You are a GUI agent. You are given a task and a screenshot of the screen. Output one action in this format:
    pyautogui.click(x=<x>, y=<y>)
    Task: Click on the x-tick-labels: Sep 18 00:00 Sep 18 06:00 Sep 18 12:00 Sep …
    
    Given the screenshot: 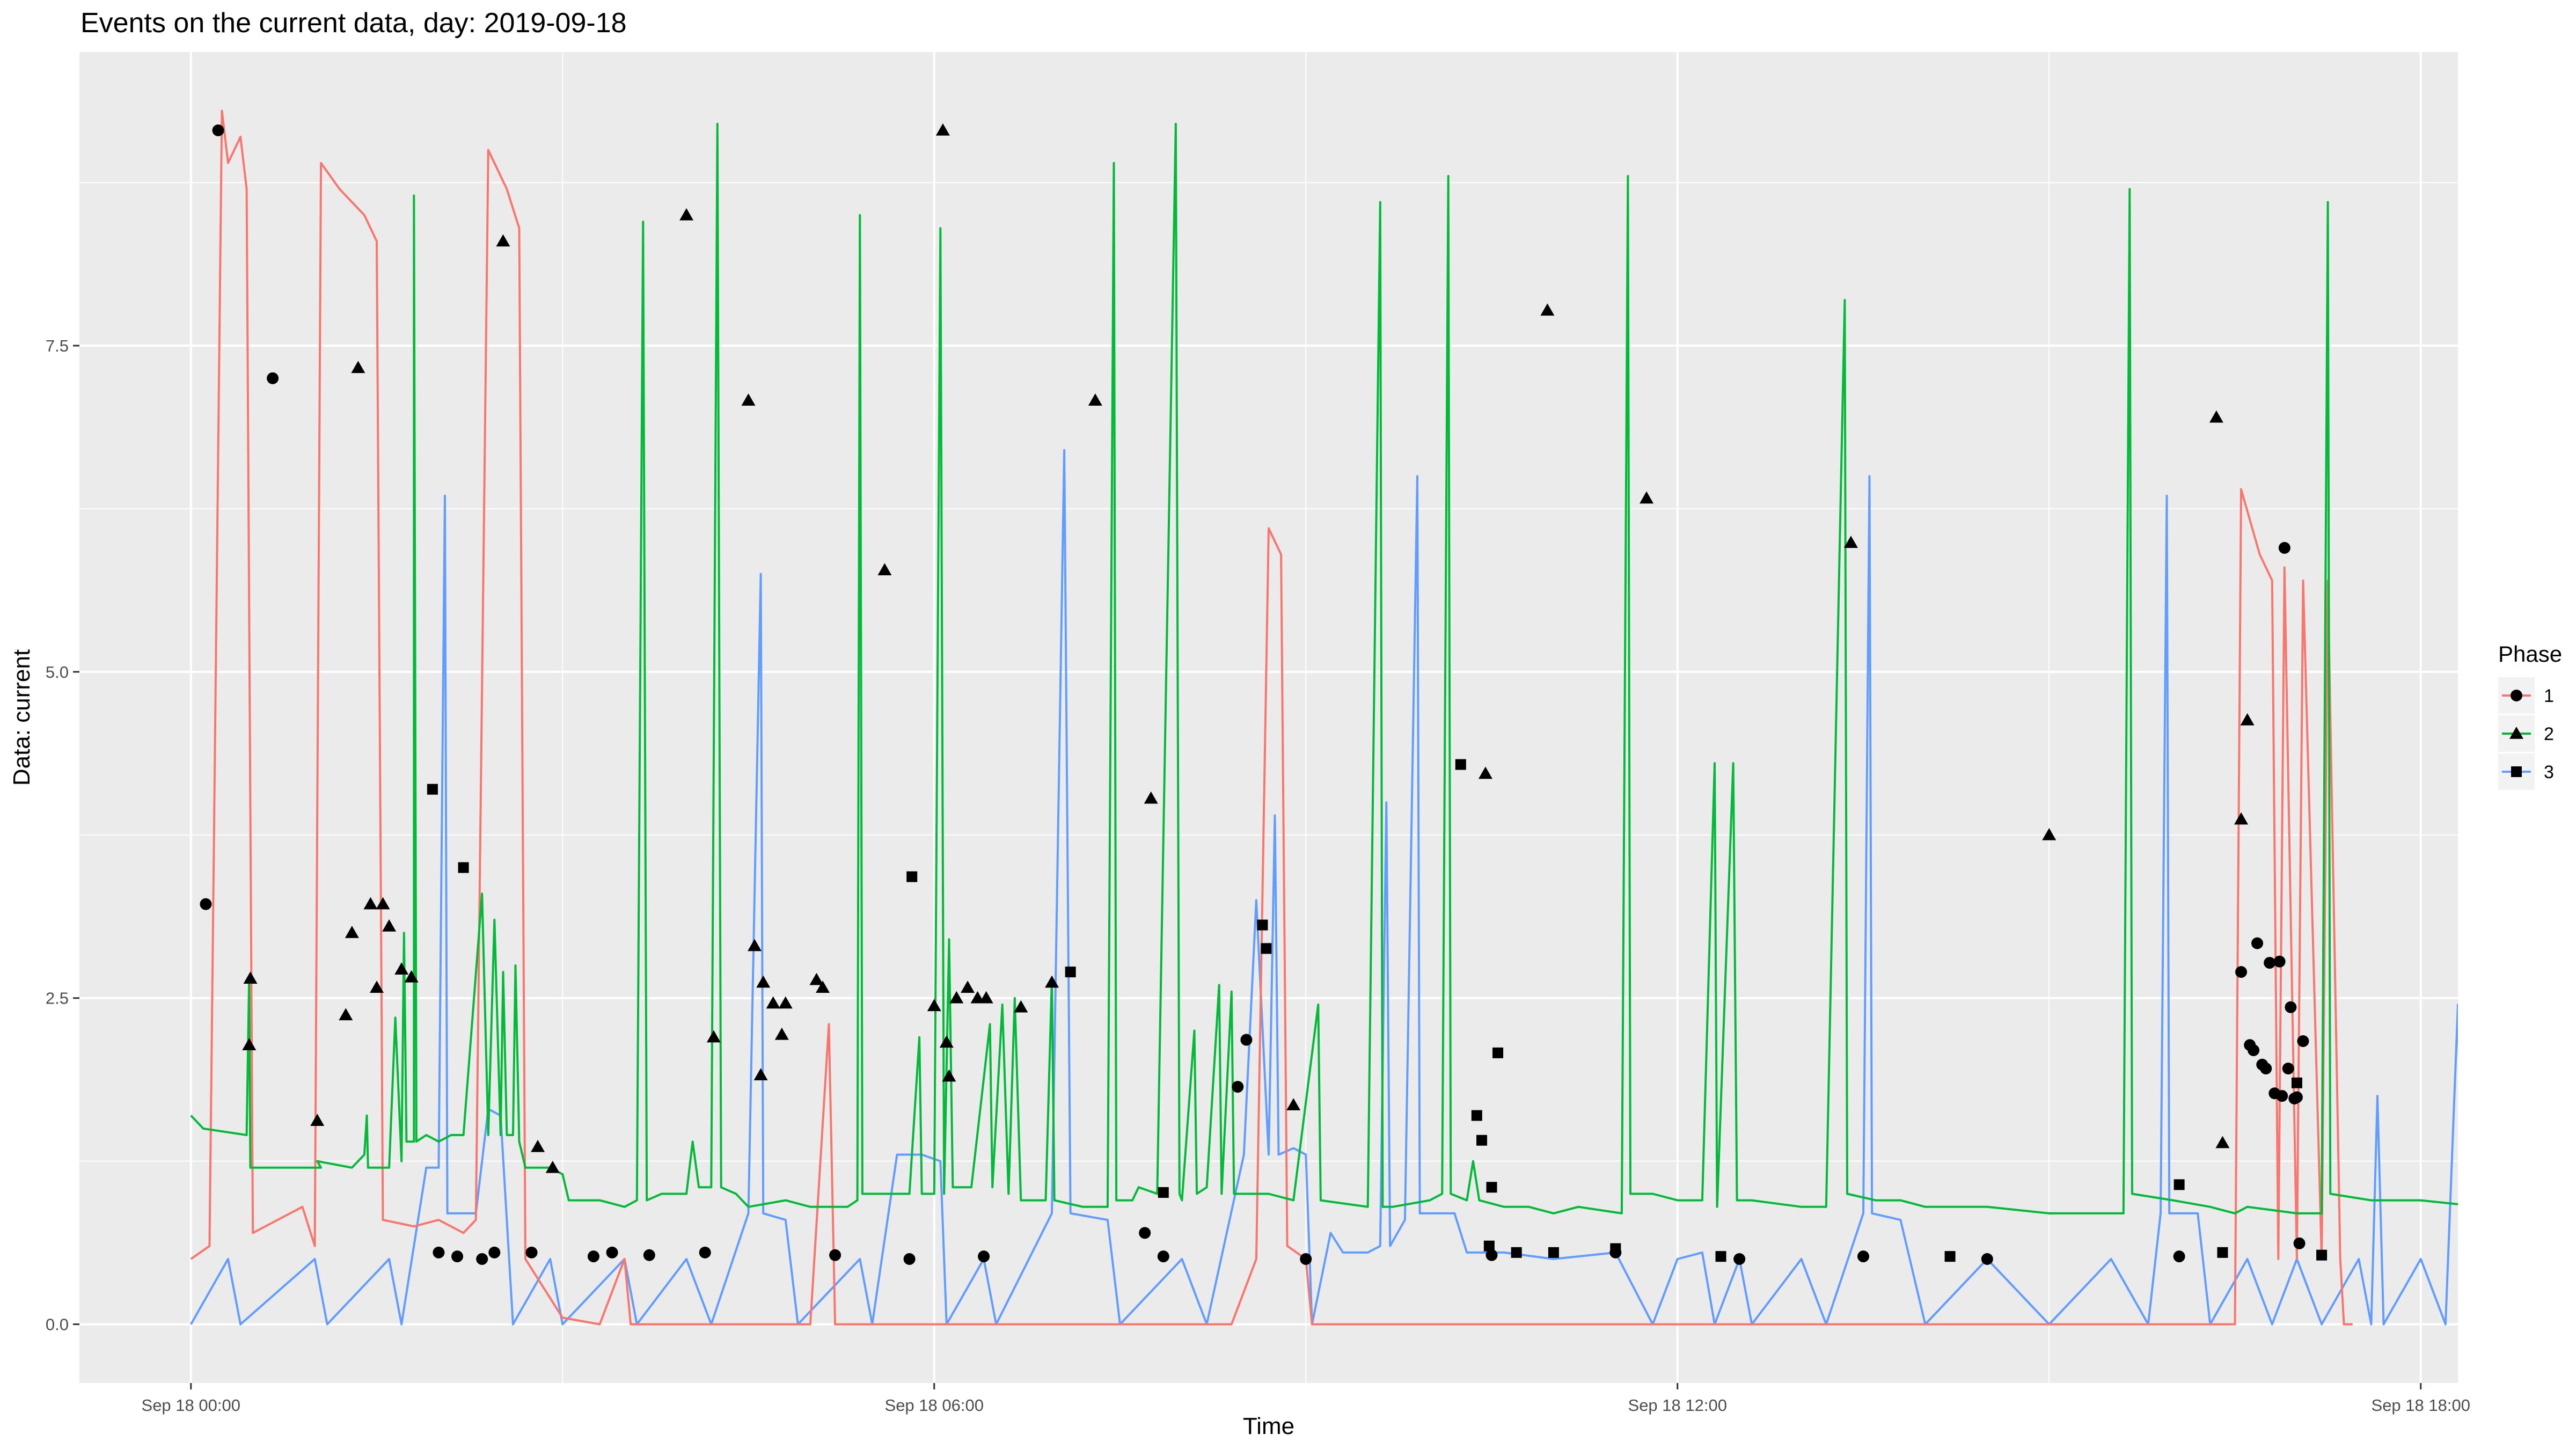 What is the action you would take?
    pyautogui.click(x=1306, y=1405)
    